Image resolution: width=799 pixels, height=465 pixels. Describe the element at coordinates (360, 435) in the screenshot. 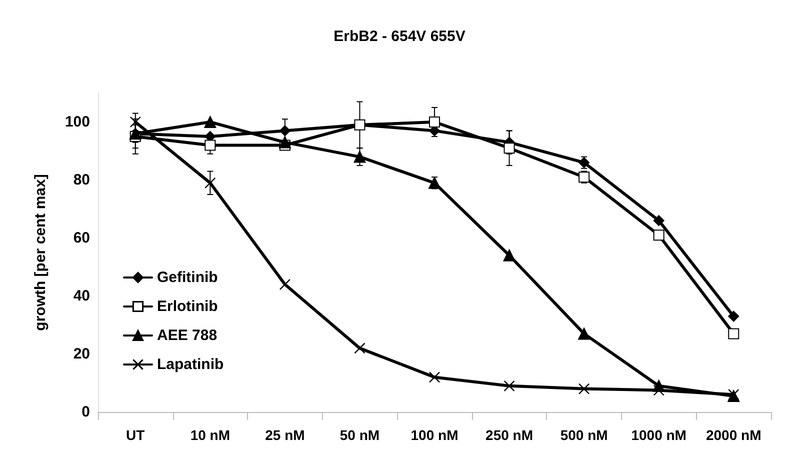

I see `x-tick-label: 50 nM` at that location.